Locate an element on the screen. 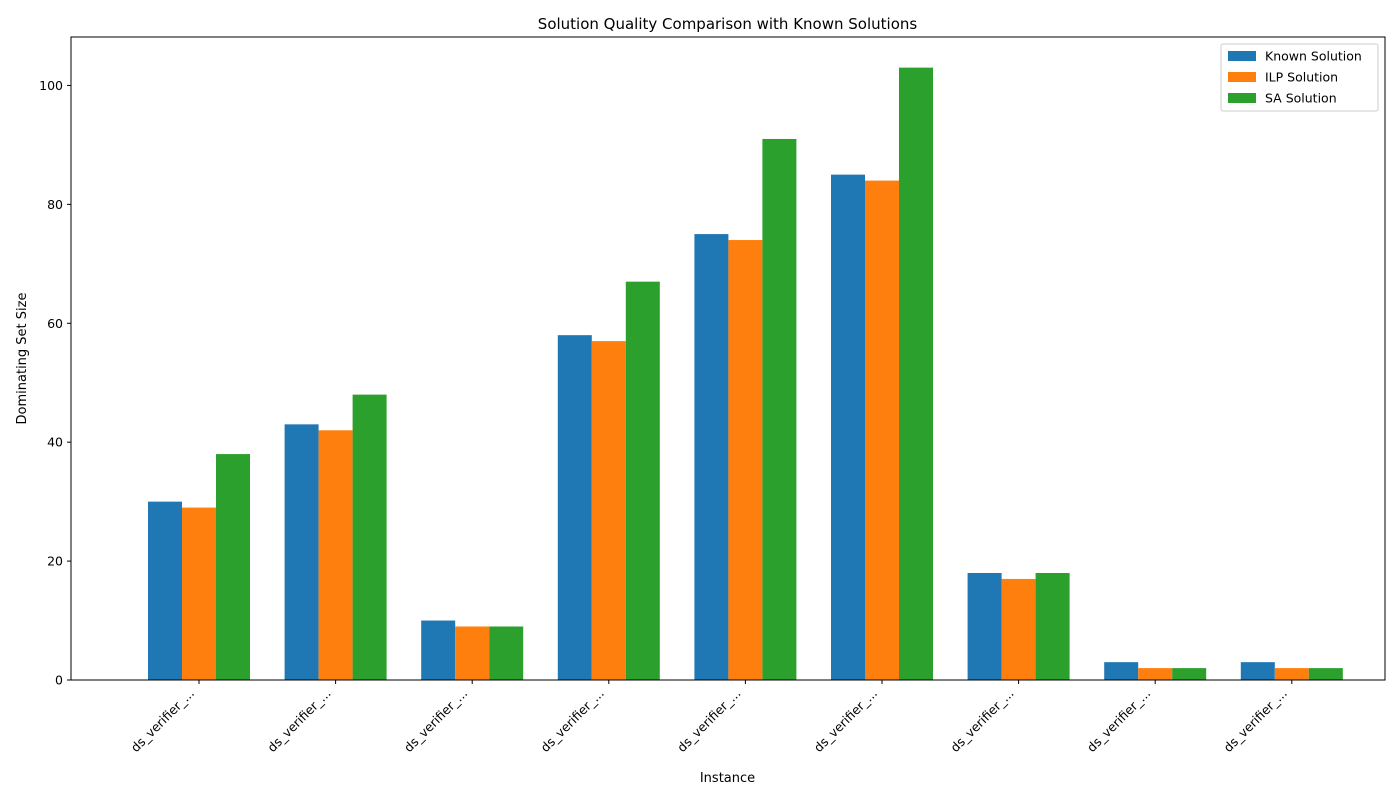 The height and width of the screenshot is (800, 1400). y-tick-label: 20 is located at coordinates (55, 561).